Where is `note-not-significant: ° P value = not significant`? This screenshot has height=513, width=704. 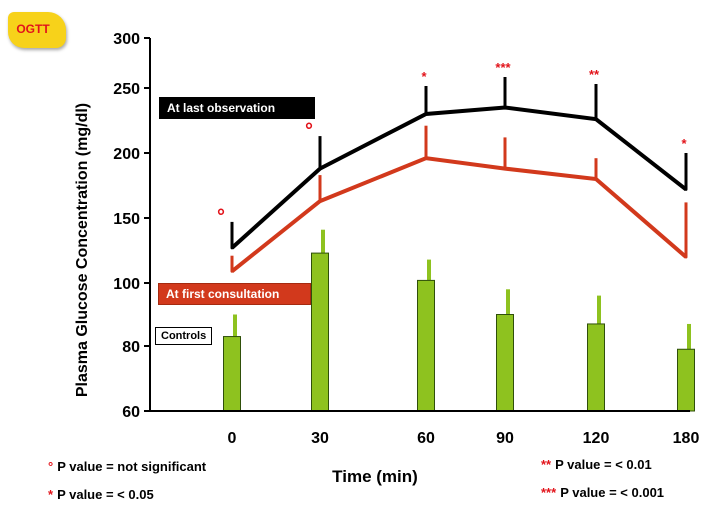
note-not-significant: ° P value = not significant is located at coordinates (127, 466).